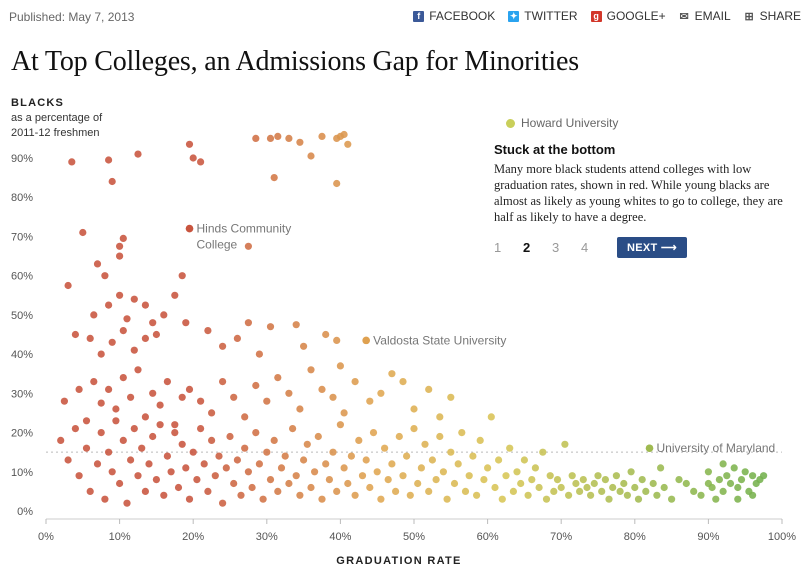 Image resolution: width=809 pixels, height=576 pixels. Describe the element at coordinates (596, 16) in the screenshot. I see `google-plus-icon: g` at that location.